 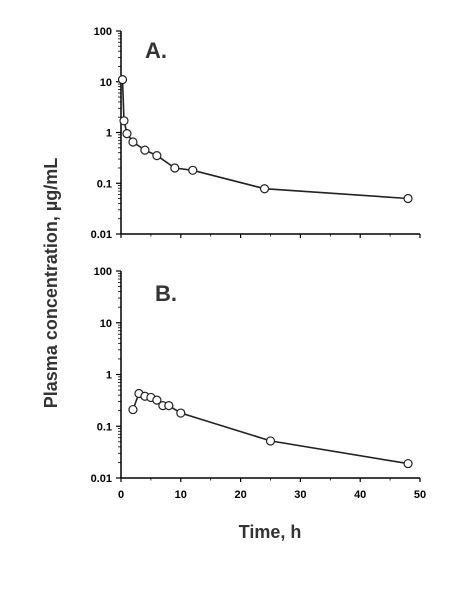 I want to click on y-axis-title: Plasma concentration, µg/mL, so click(x=51, y=283).